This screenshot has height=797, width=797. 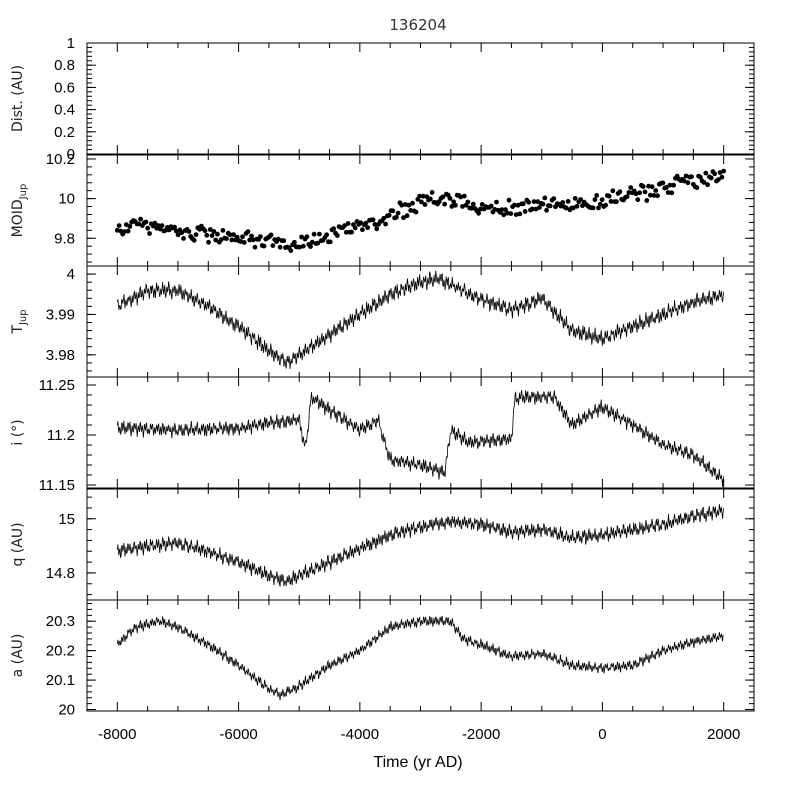 I want to click on chart-title: 136204, so click(x=417, y=25).